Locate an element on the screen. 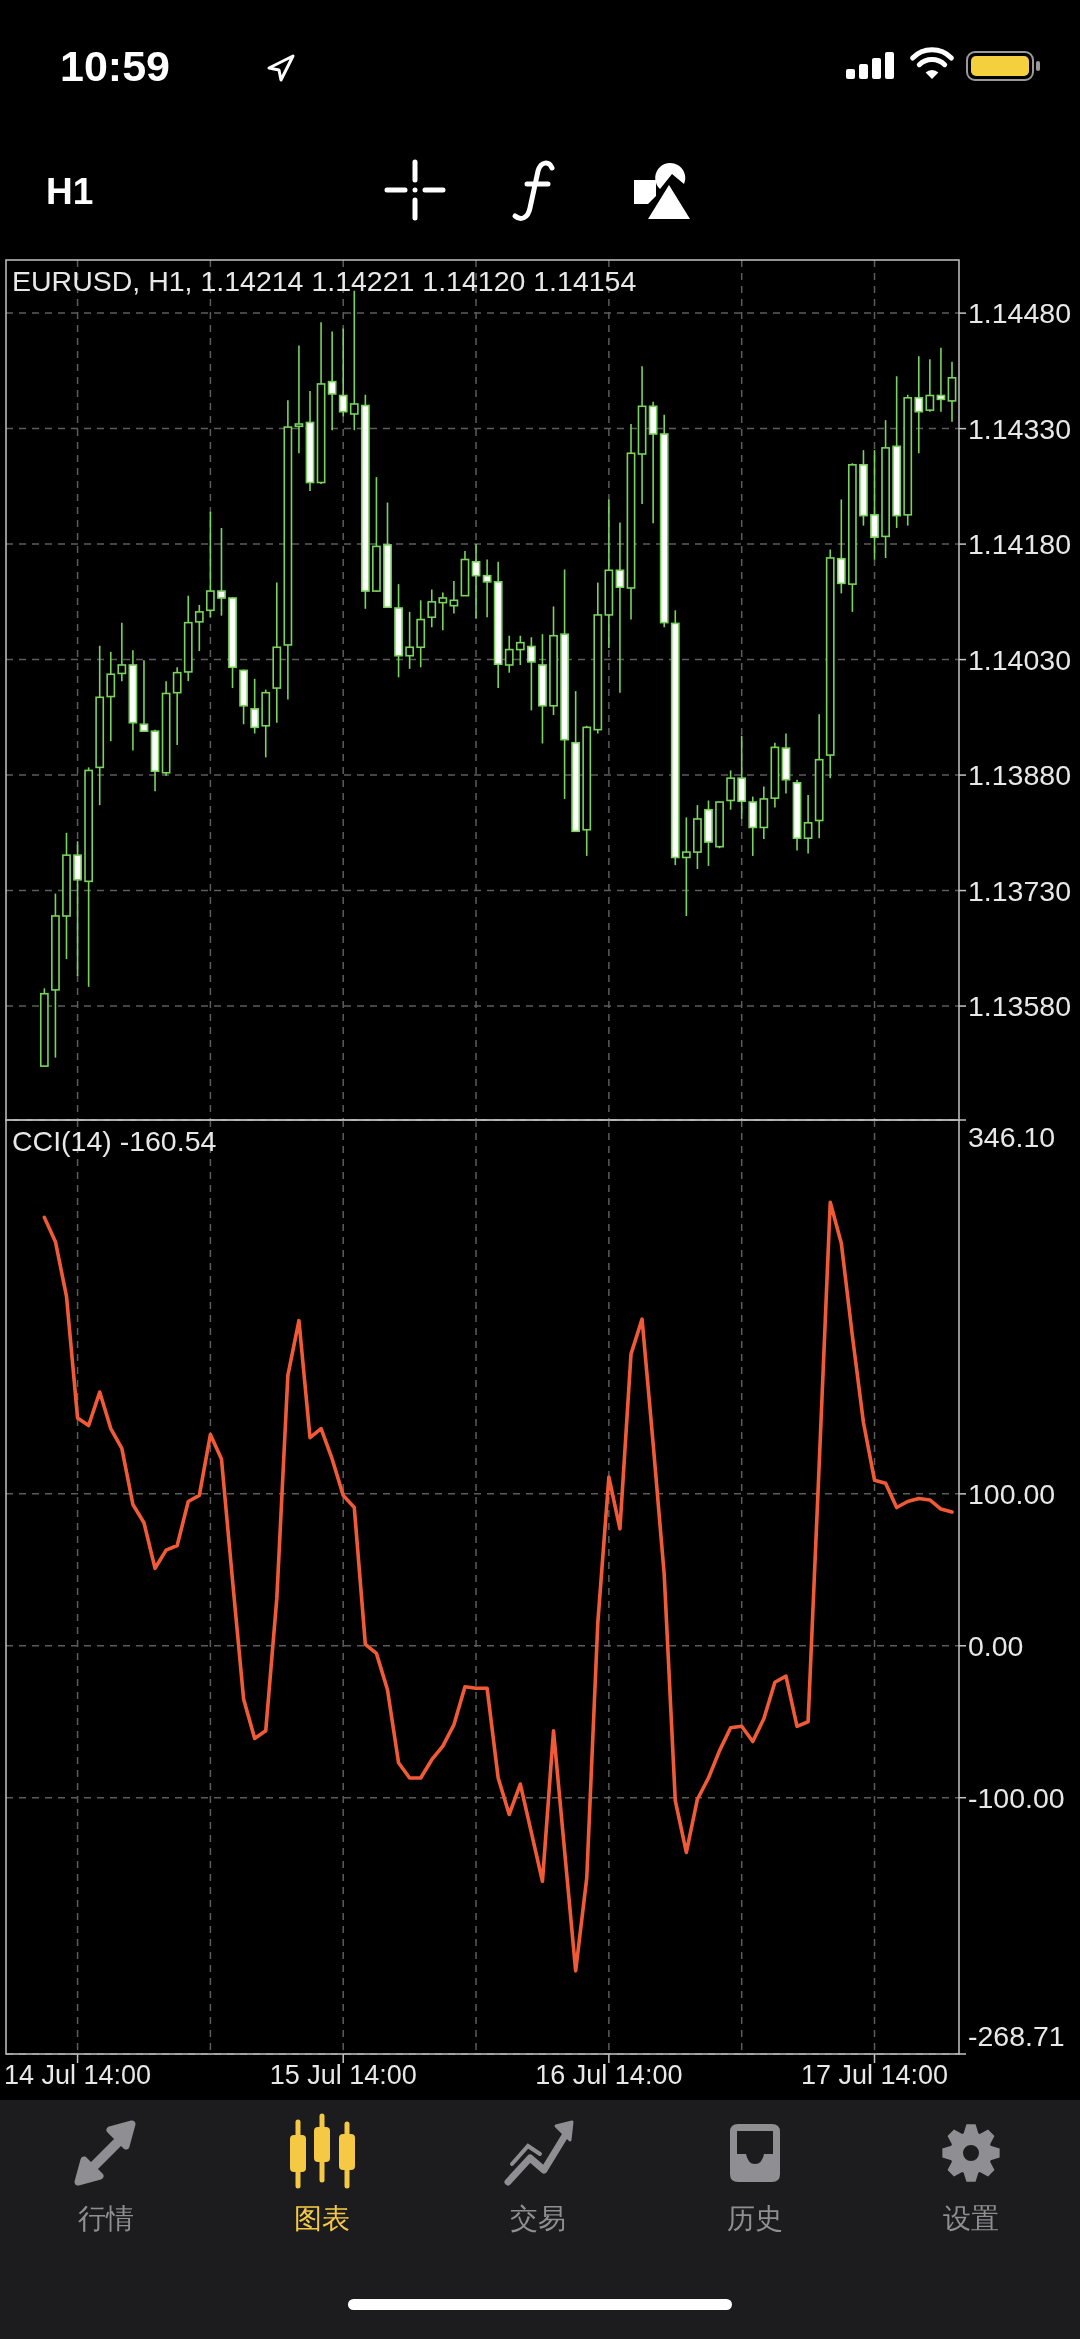  x-tick-label: 14 Jul 14:00 is located at coordinates (78, 2075).